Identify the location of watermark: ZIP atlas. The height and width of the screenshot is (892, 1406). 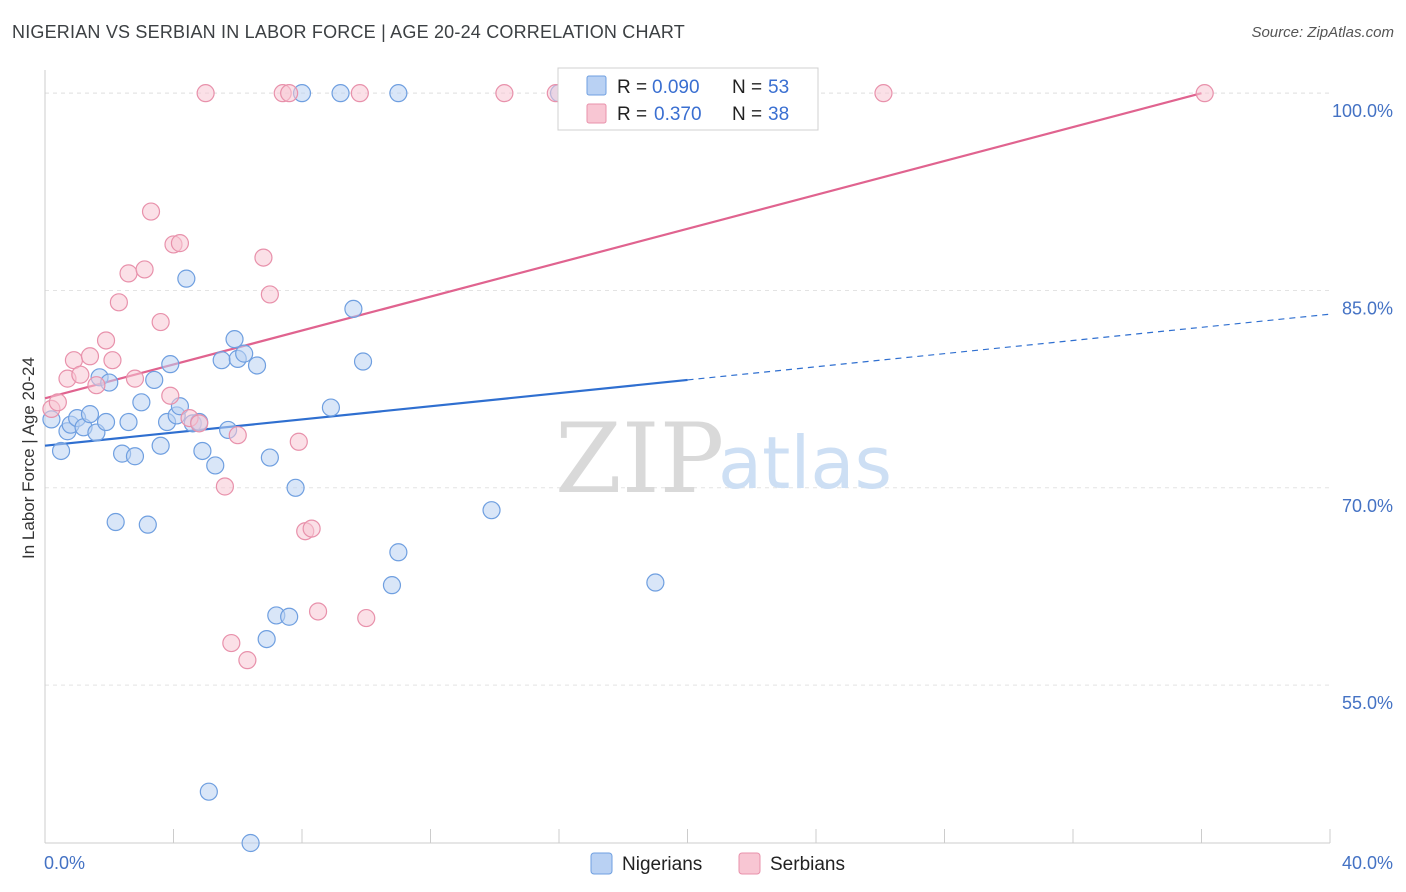
(723, 459).